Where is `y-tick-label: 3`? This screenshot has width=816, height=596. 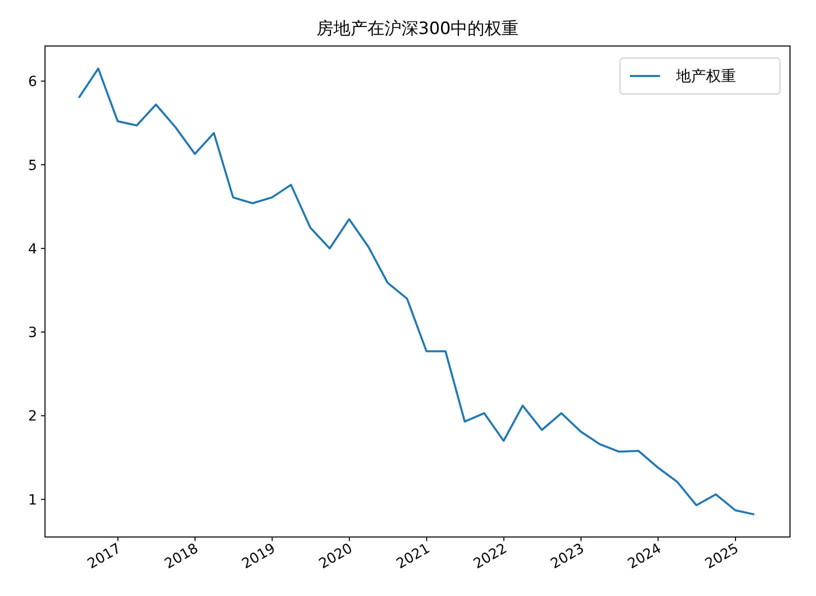
y-tick-label: 3 is located at coordinates (32, 333).